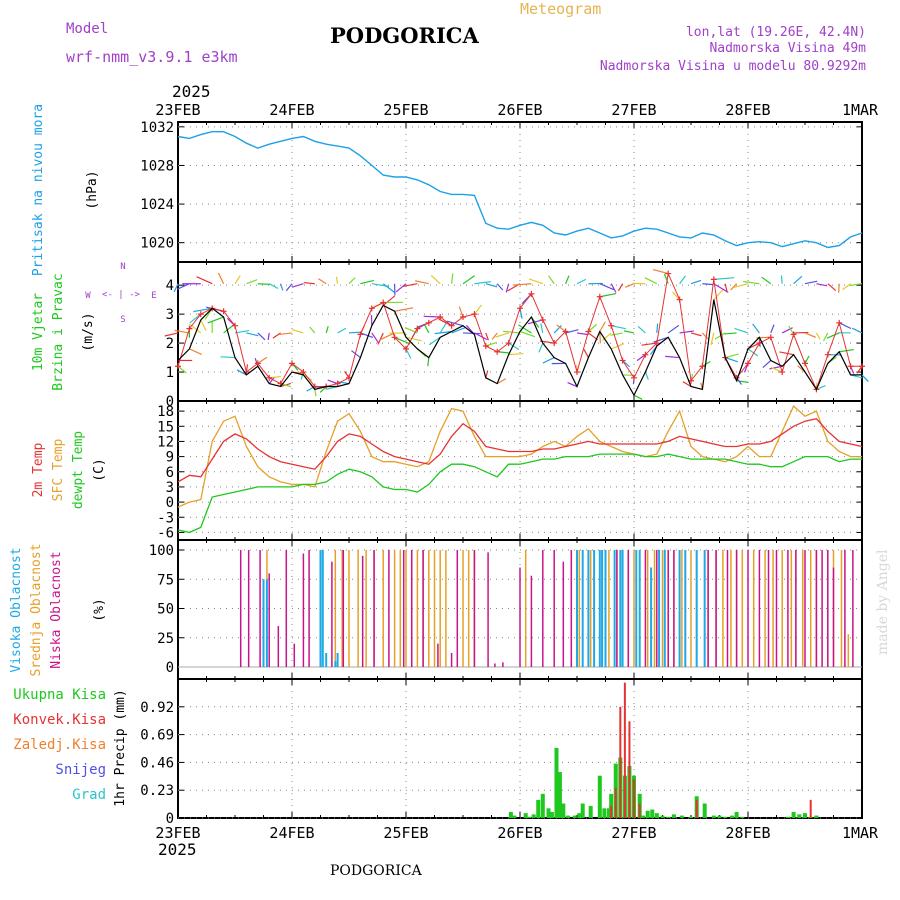  Describe the element at coordinates (165, 518) in the screenshot. I see `y-tick-label: -3` at that location.